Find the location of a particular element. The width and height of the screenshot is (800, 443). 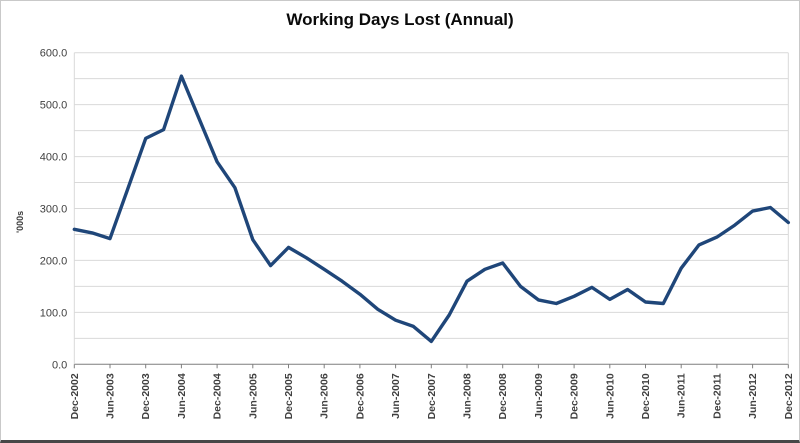

x-tick-label: Dec-2011 is located at coordinates (717, 396).